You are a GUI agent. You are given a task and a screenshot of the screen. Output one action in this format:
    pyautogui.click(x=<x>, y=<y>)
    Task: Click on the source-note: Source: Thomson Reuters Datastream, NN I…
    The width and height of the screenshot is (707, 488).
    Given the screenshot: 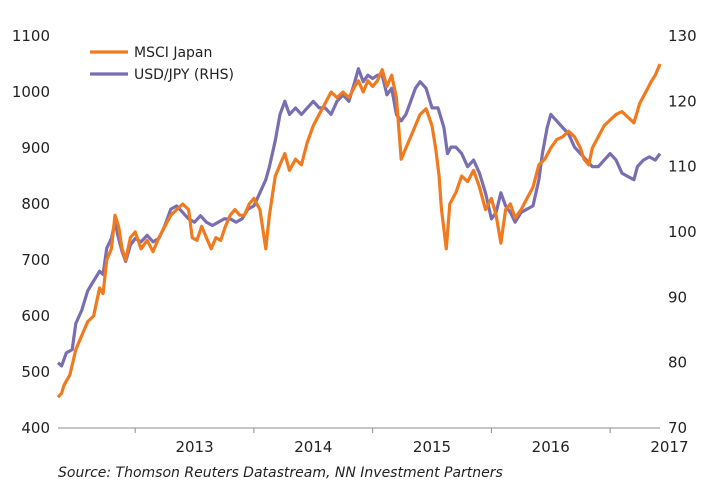 What is the action you would take?
    pyautogui.click(x=280, y=473)
    